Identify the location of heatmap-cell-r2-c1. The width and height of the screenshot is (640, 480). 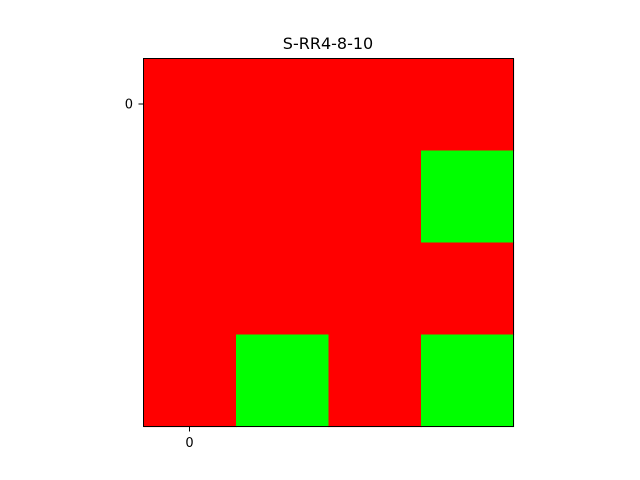
(283, 289).